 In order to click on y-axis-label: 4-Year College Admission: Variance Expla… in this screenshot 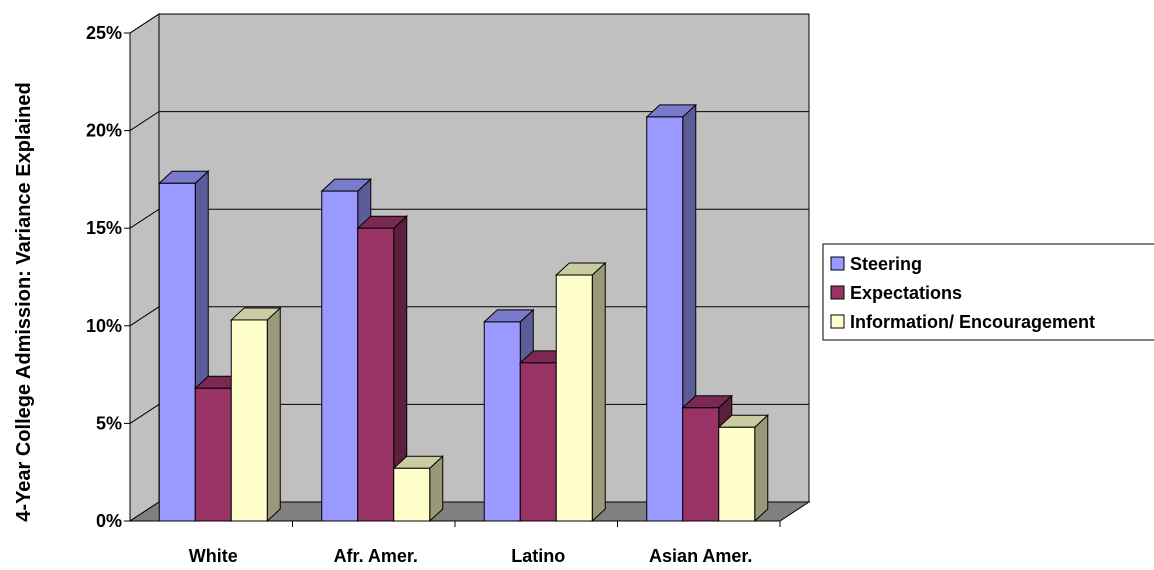, I will do `click(24, 301)`.